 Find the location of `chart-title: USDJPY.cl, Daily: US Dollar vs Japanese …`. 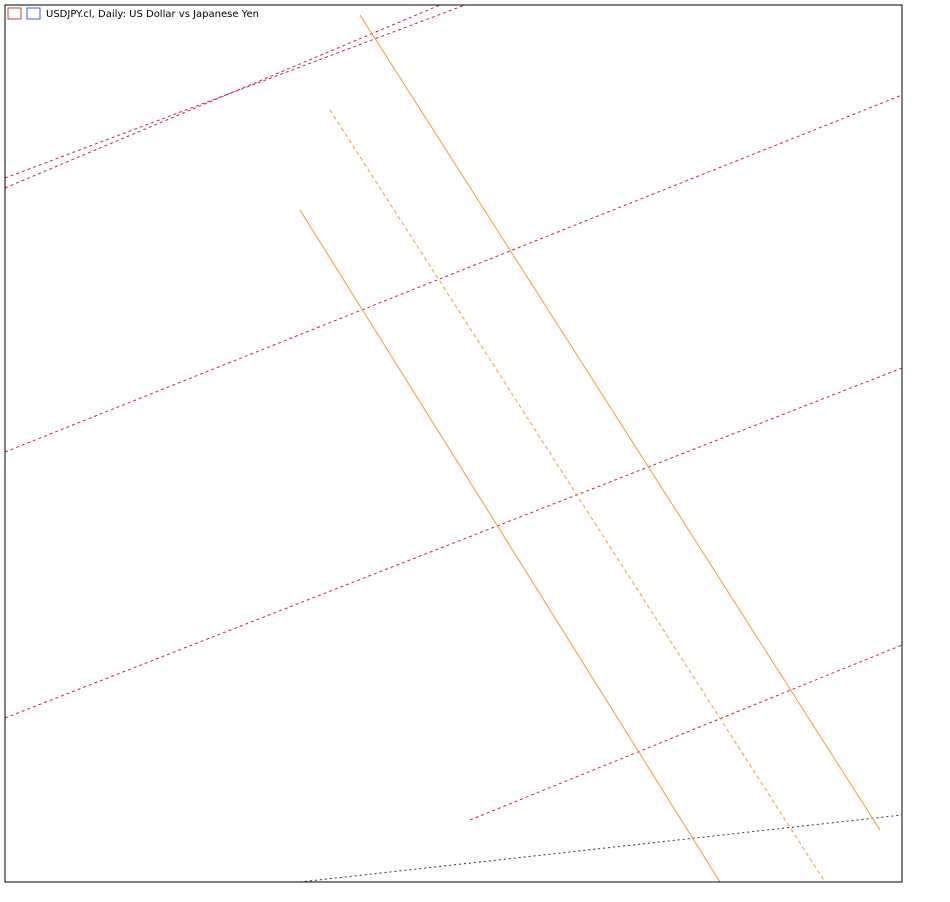

chart-title: USDJPY.cl, Daily: US Dollar vs Japanese … is located at coordinates (152, 14).